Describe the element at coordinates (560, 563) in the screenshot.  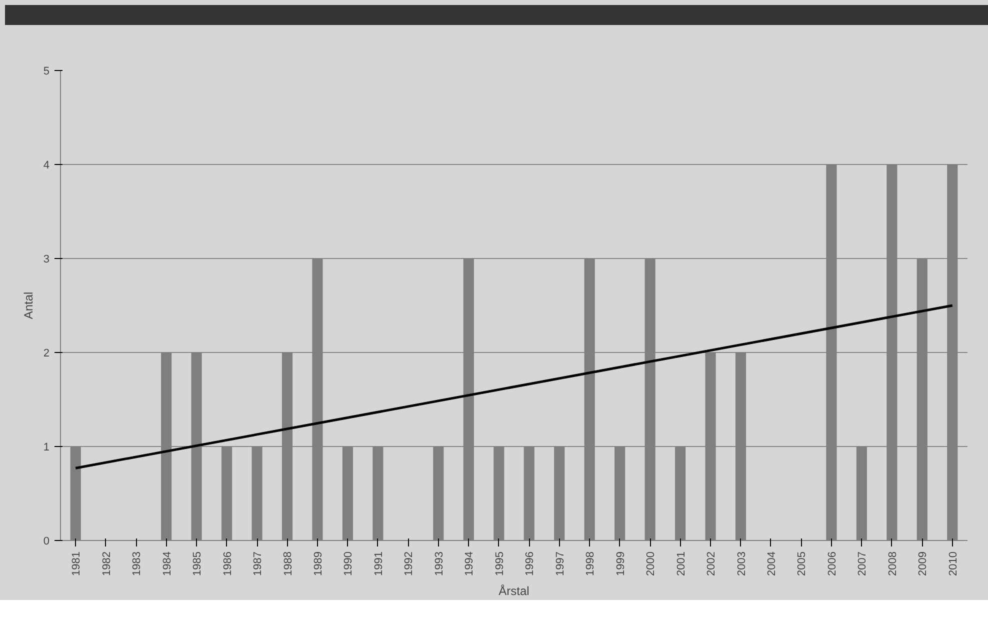
I see `x-tick-label: 1997` at that location.